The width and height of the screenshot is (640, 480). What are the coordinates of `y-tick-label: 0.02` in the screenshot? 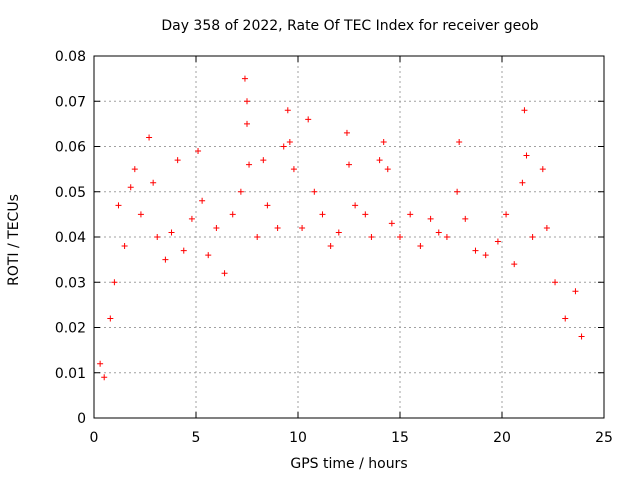 It's located at (70, 329).